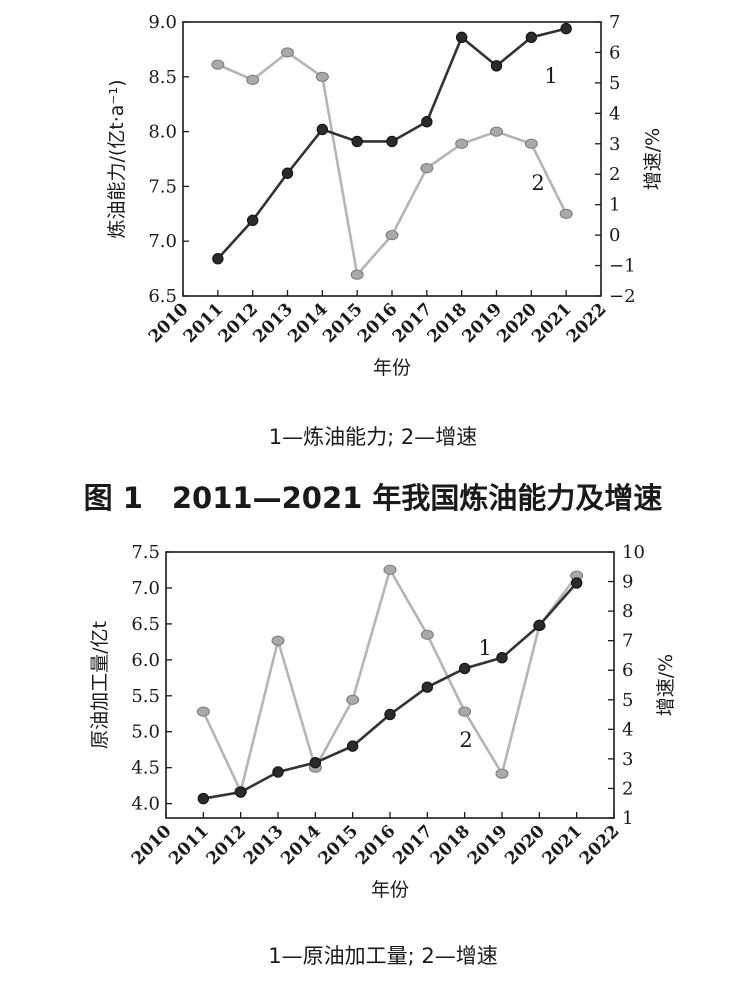 This screenshot has height=987, width=747. Describe the element at coordinates (227, 845) in the screenshot. I see `x-tick-label: 2012` at that location.